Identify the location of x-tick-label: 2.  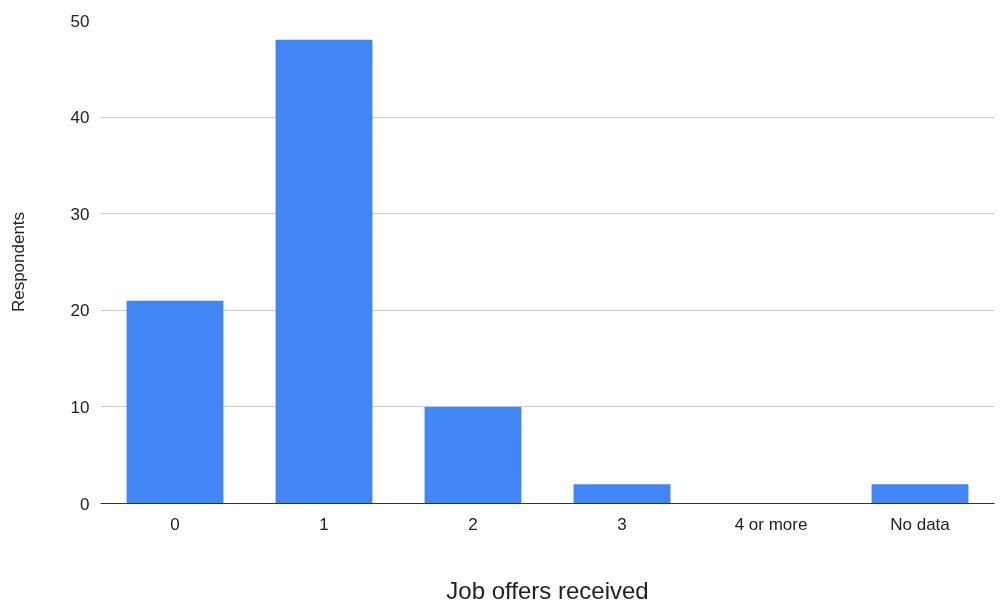
(473, 524).